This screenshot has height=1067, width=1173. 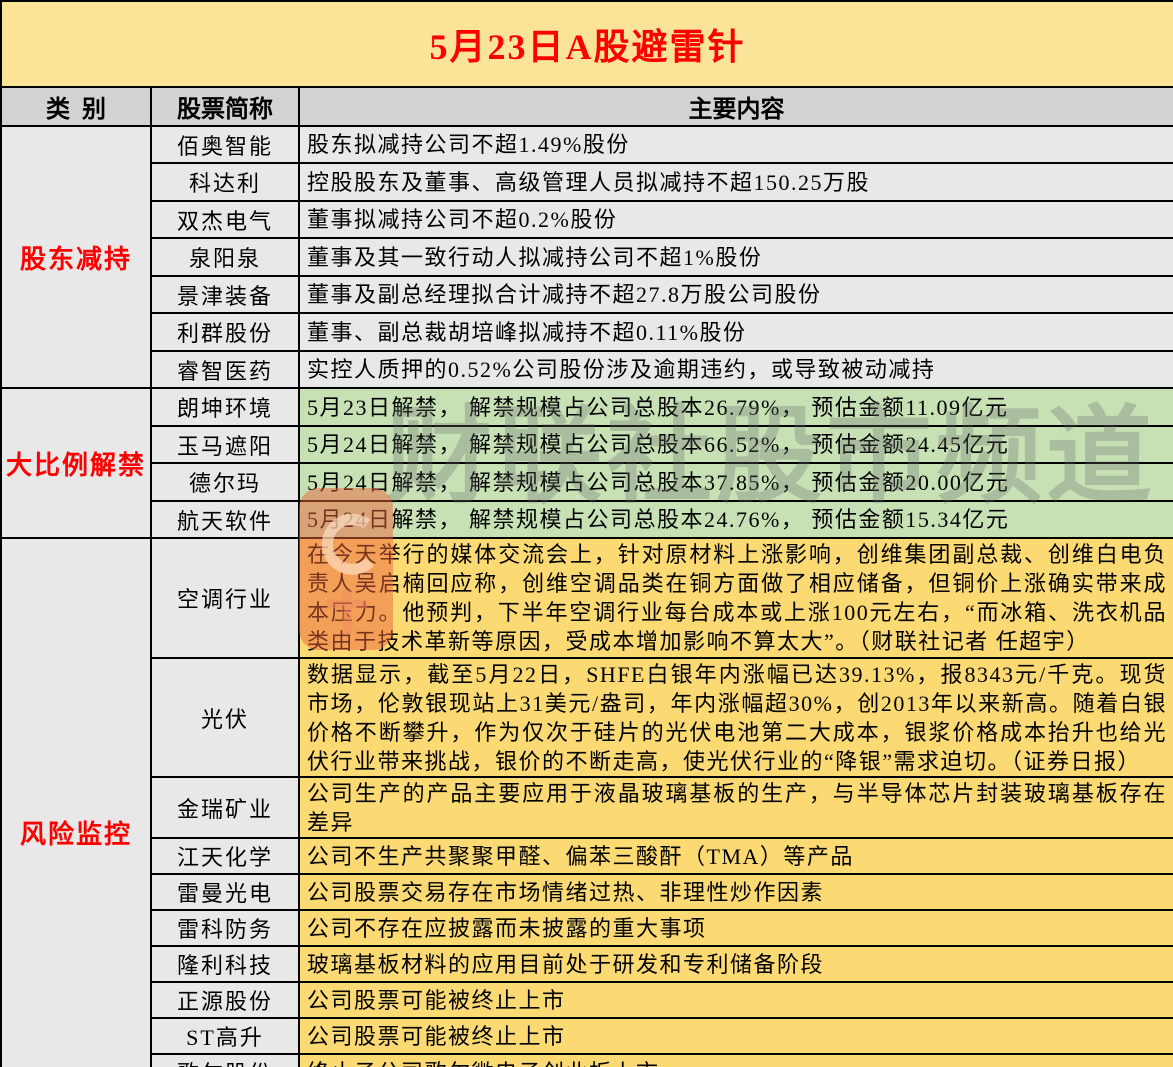 I want to click on stock-name-cell: 睿智医药, so click(x=225, y=369).